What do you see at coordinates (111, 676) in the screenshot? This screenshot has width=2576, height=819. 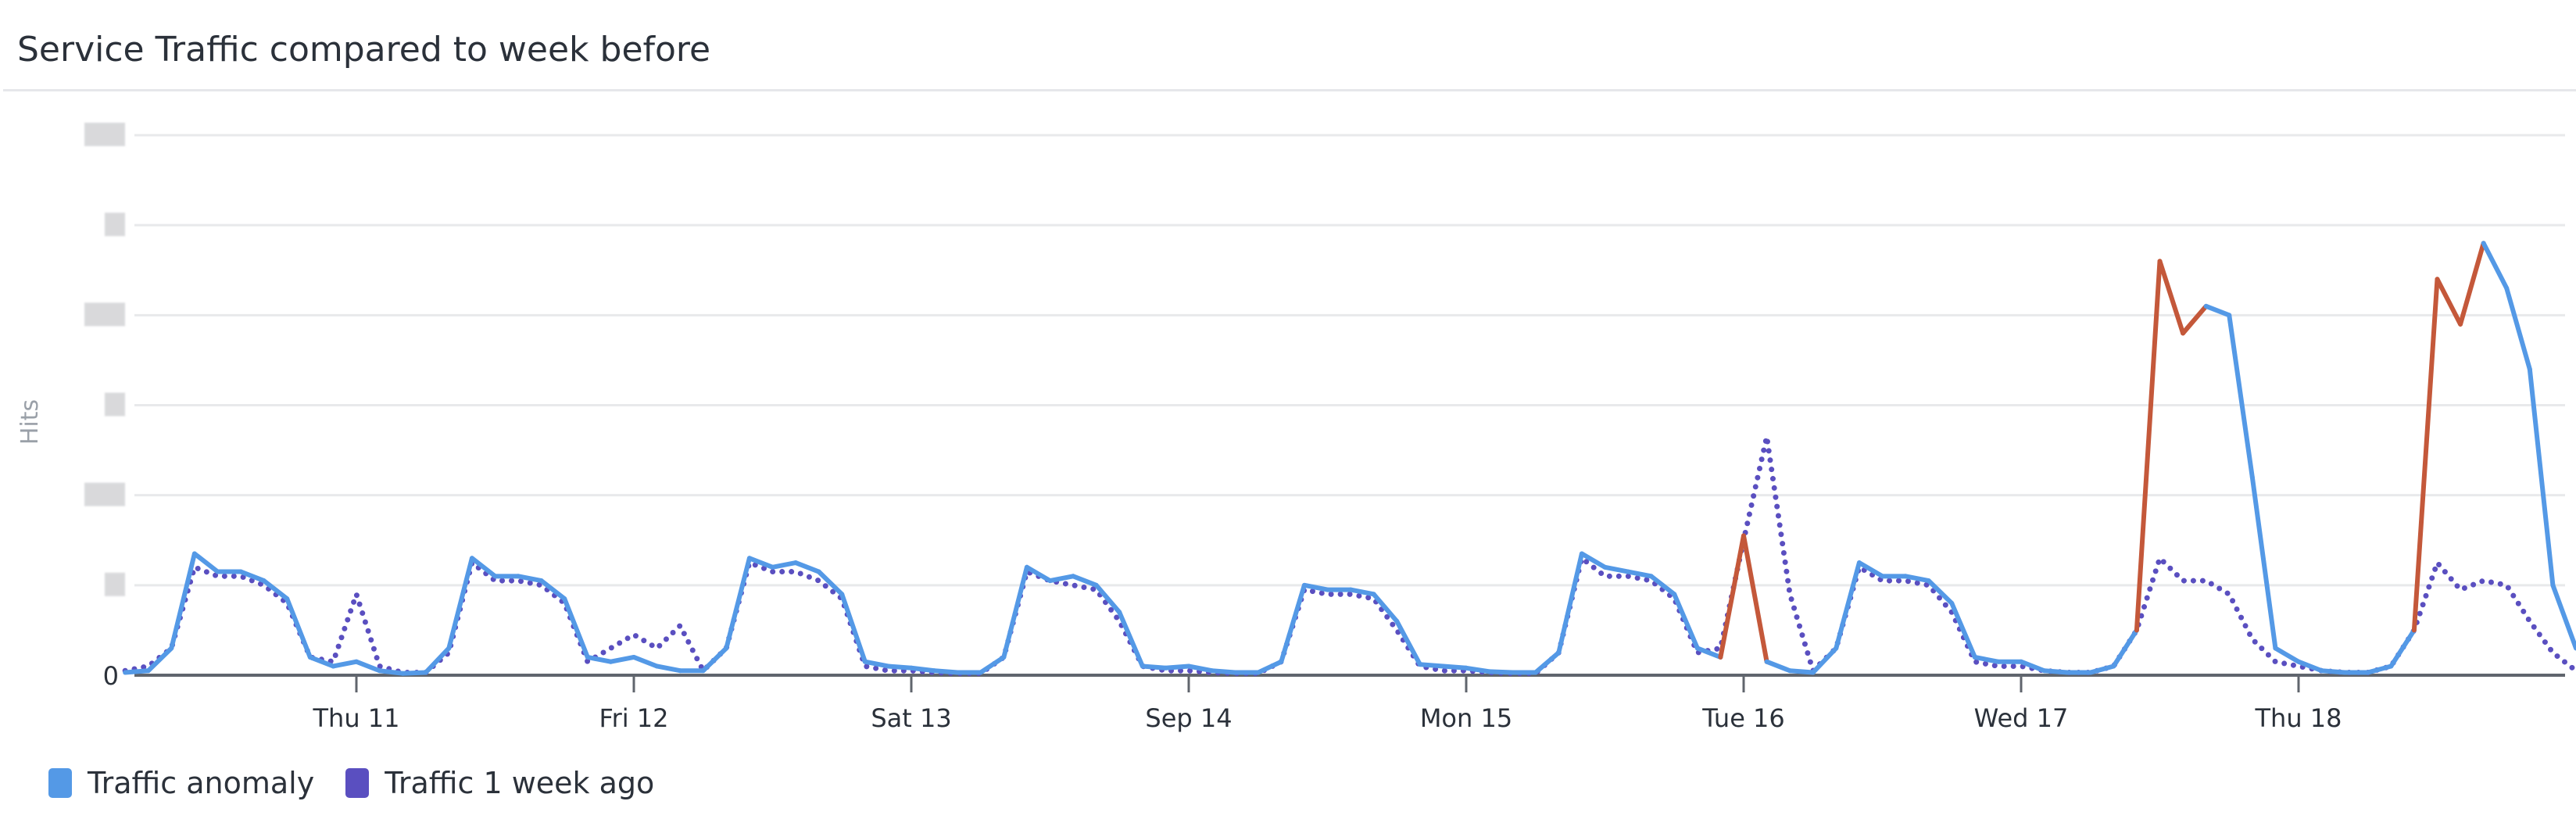 I see `y-tick-label: 0` at bounding box center [111, 676].